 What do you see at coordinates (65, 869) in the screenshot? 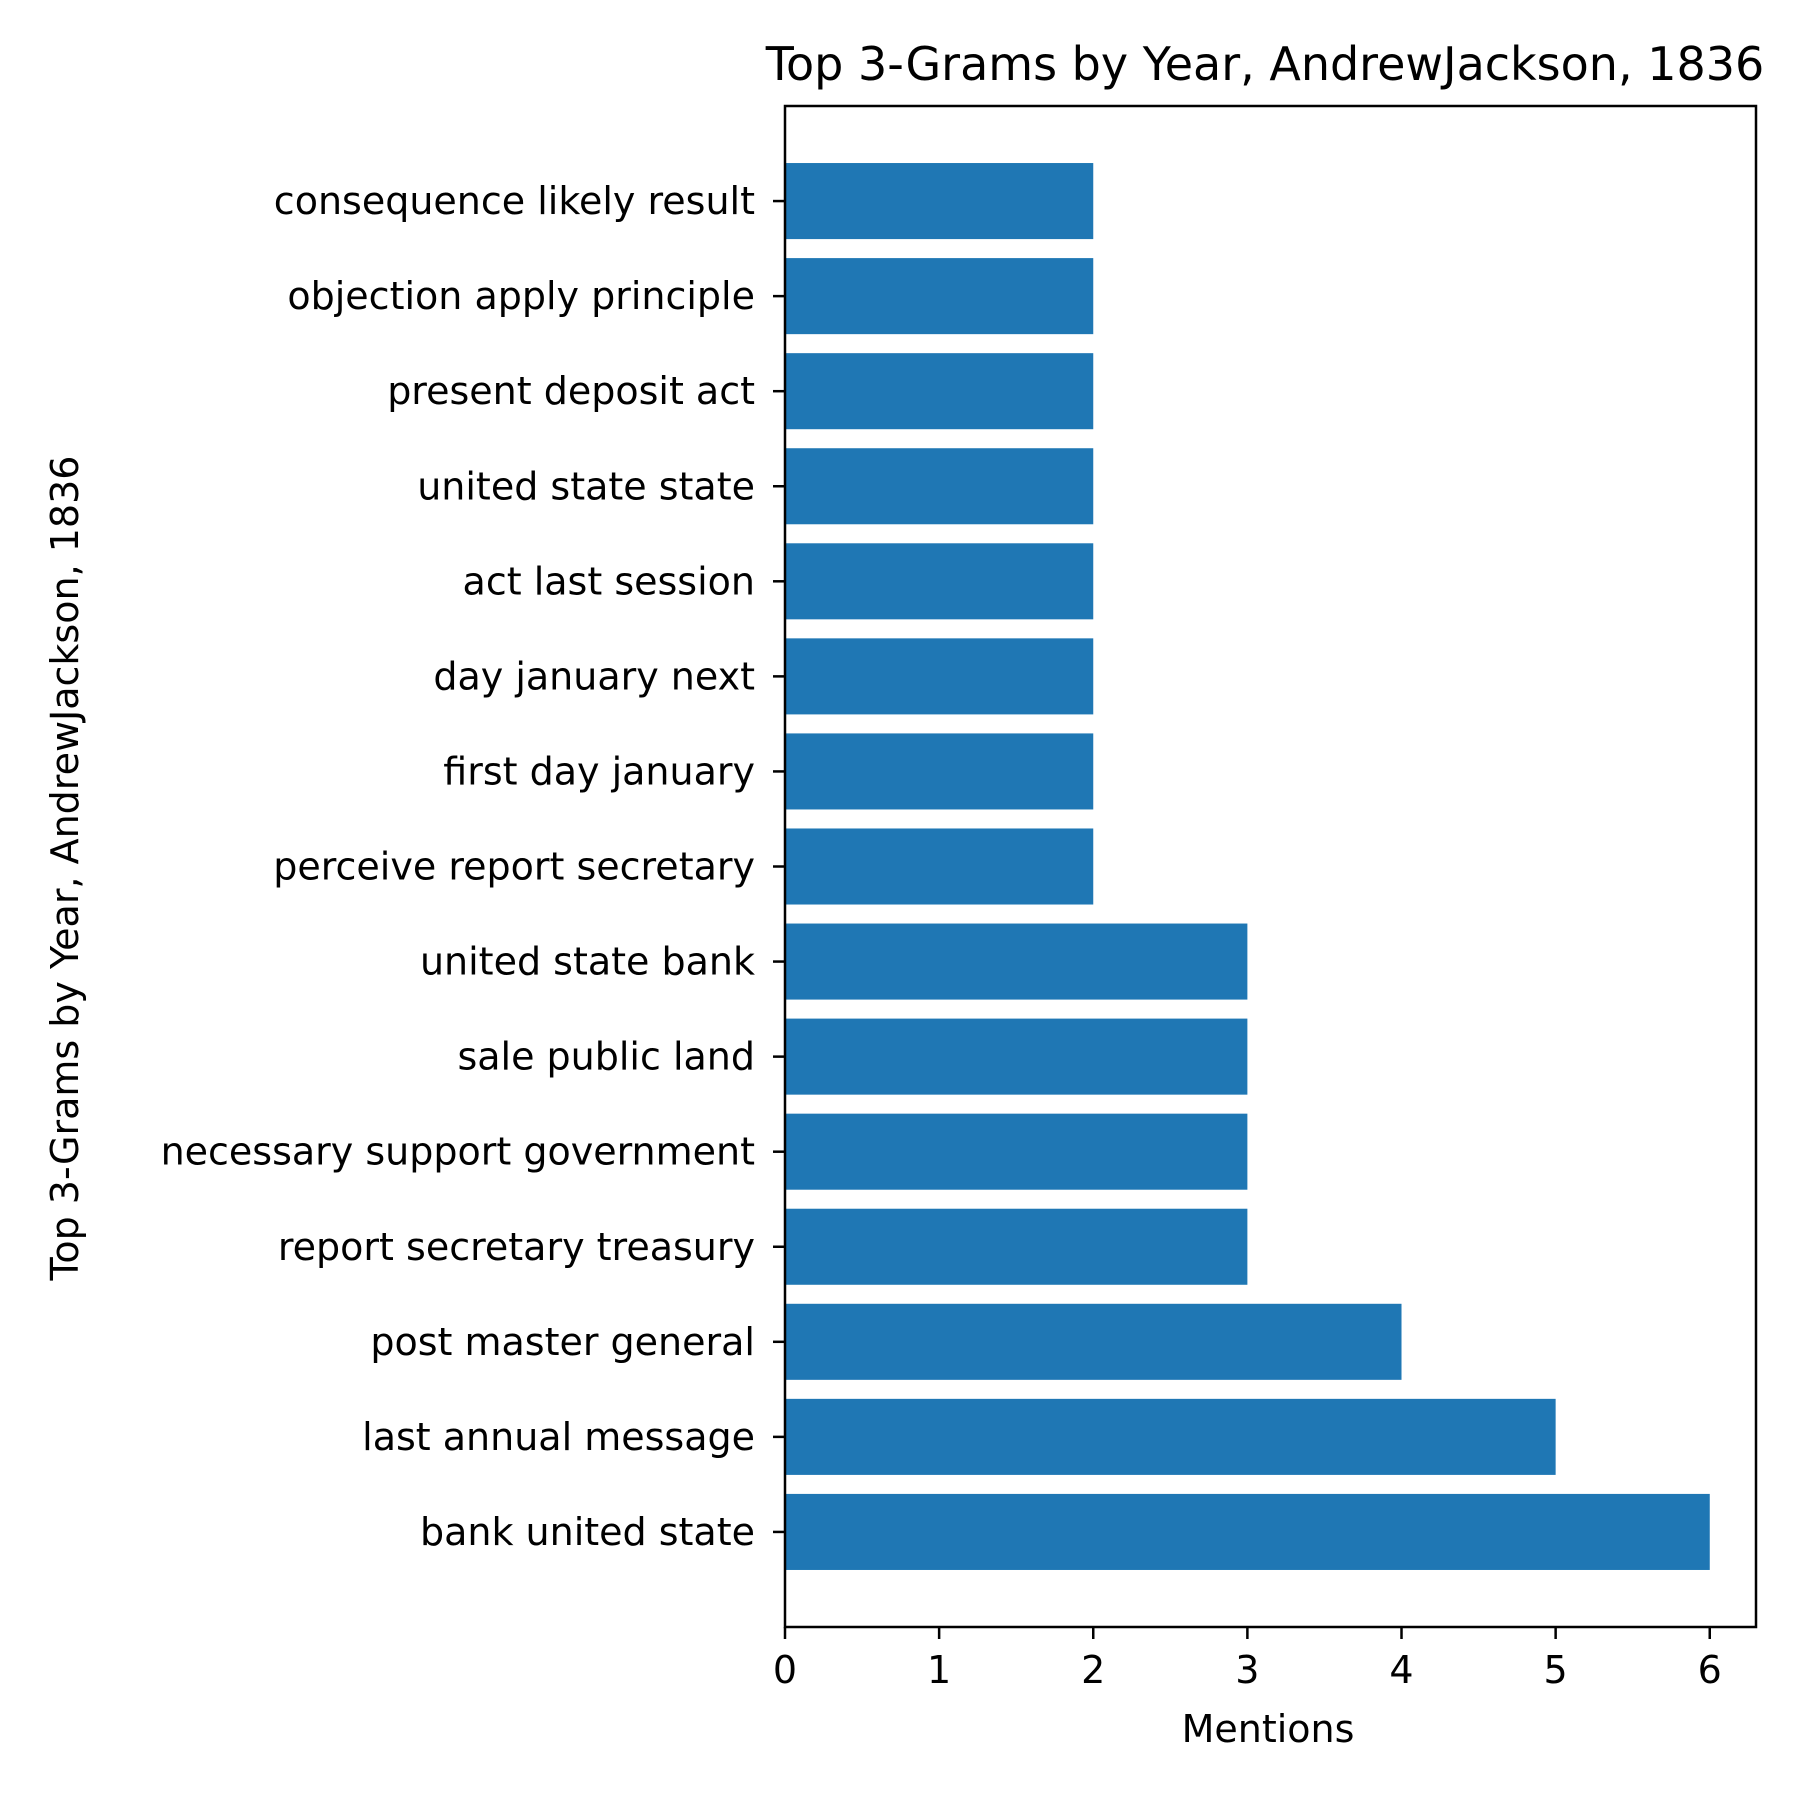
I see `y-axis-label: Top 3-Grams by Year, AndrewJackson, 1836` at bounding box center [65, 869].